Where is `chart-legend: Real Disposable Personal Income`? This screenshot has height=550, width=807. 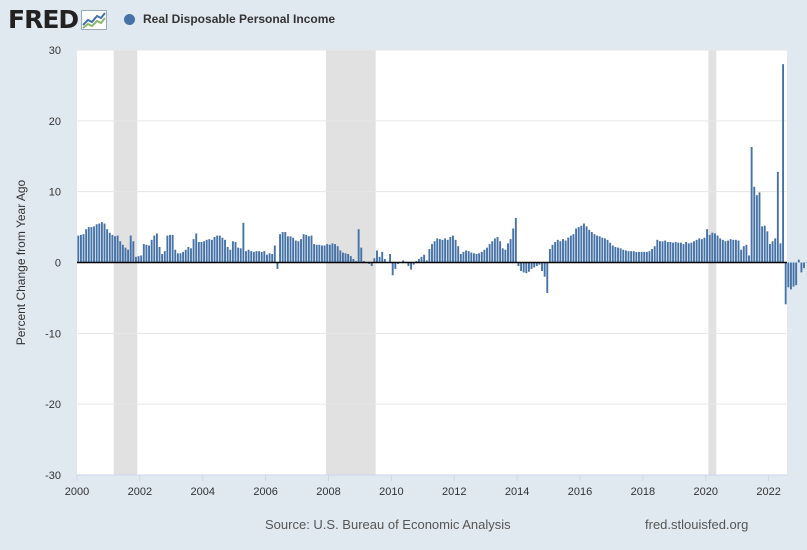 chart-legend: Real Disposable Personal Income is located at coordinates (229, 19).